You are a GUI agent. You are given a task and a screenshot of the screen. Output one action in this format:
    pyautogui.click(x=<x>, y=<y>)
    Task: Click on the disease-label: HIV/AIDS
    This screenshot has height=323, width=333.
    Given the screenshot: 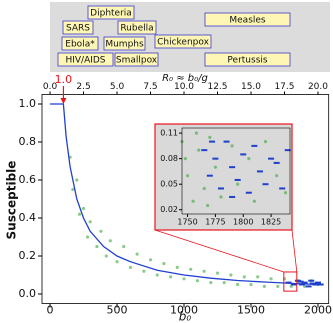 What is the action you would take?
    pyautogui.click(x=85, y=61)
    